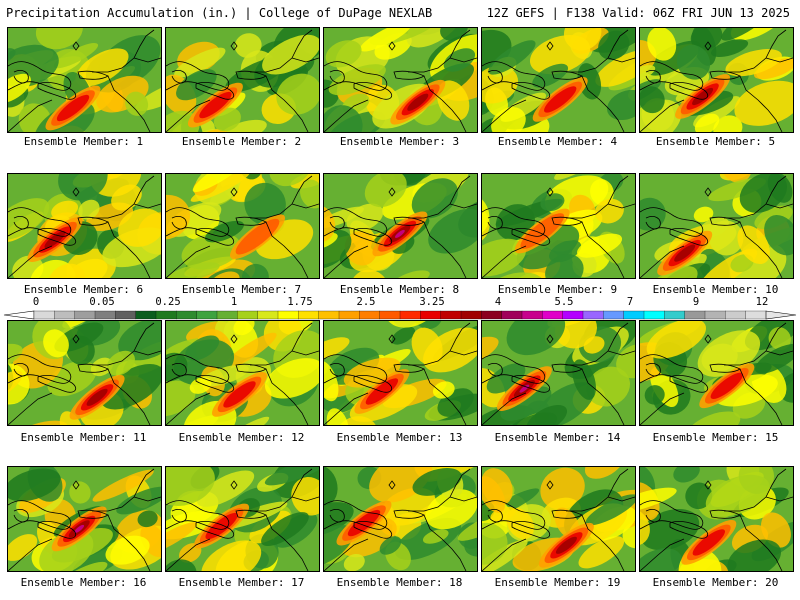  Describe the element at coordinates (781, 315) in the screenshot. I see `colorbar-max-arrow` at that location.